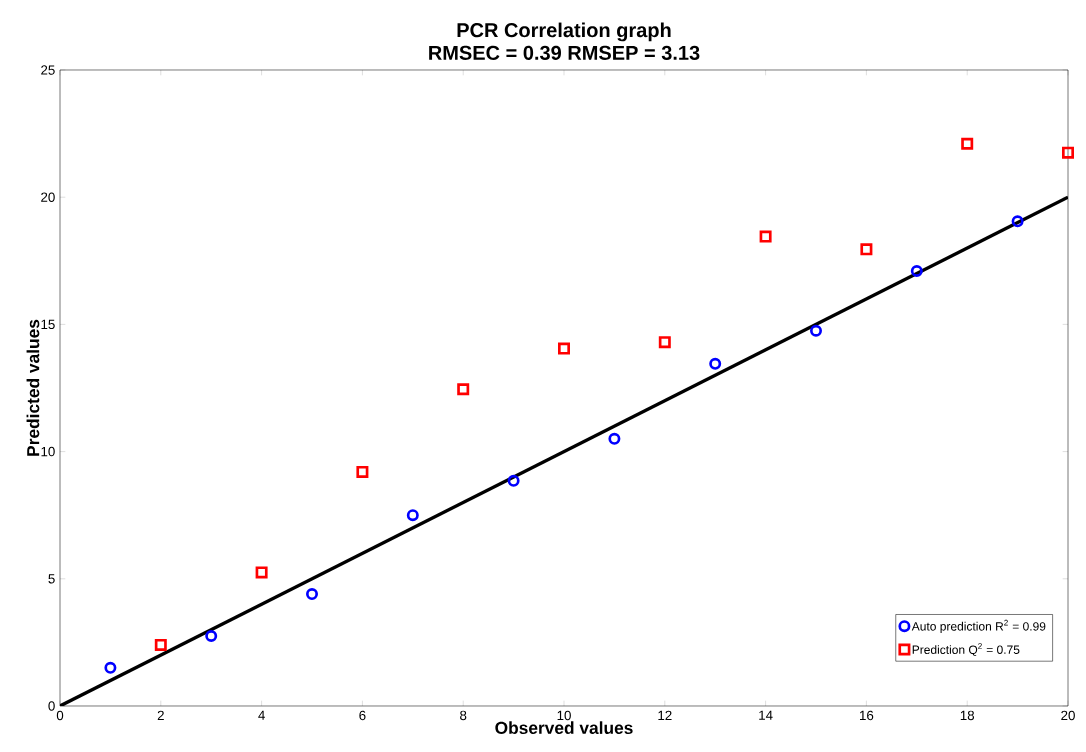  I want to click on x-tick-label: 14, so click(766, 715).